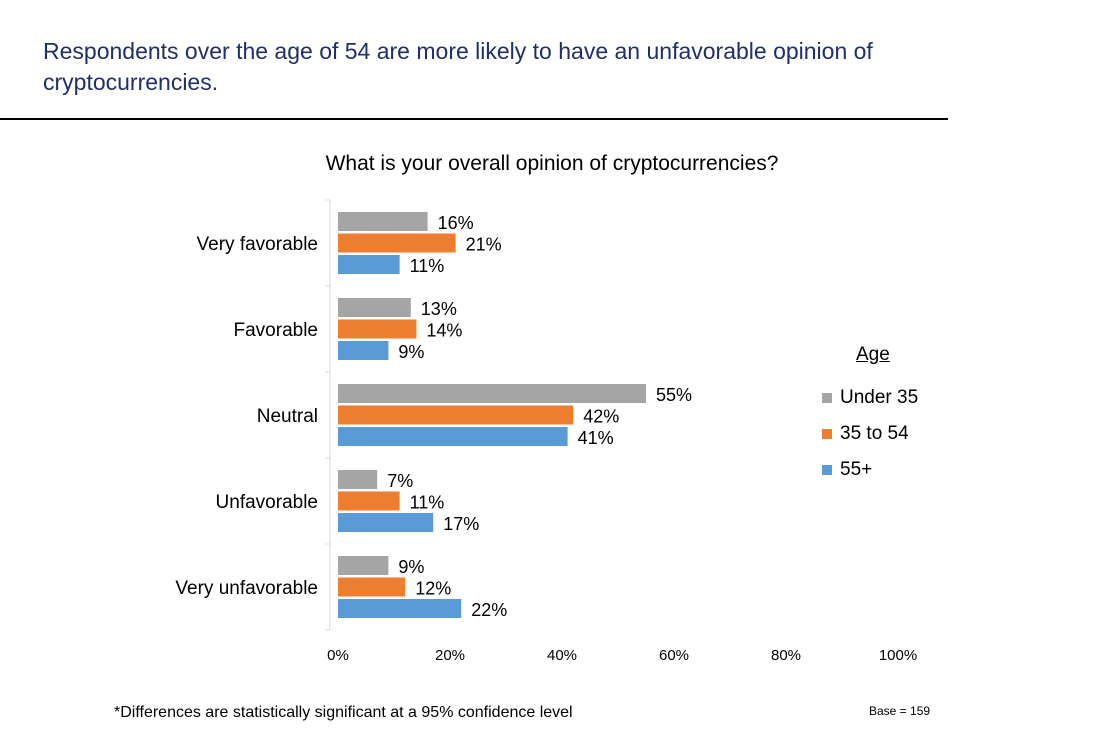 Image resolution: width=1108 pixels, height=732 pixels. What do you see at coordinates (439, 309) in the screenshot?
I see `data-label: 13%` at bounding box center [439, 309].